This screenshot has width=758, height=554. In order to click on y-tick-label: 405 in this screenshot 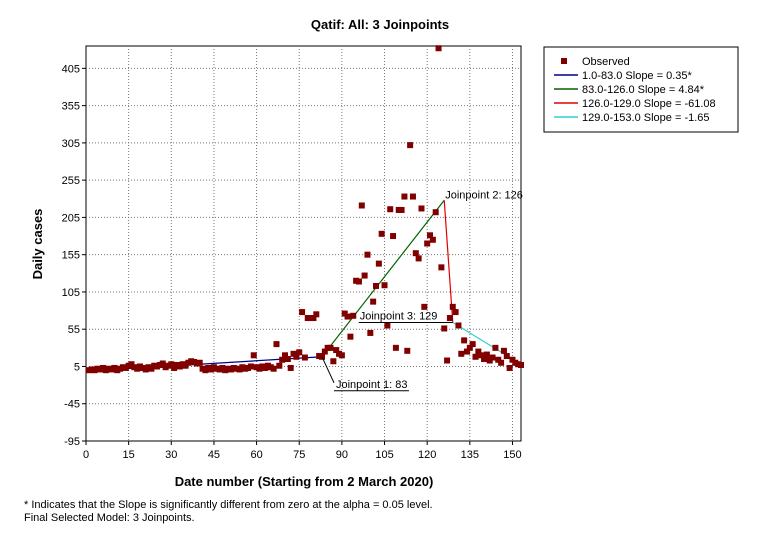, I will do `click(71, 69)`.